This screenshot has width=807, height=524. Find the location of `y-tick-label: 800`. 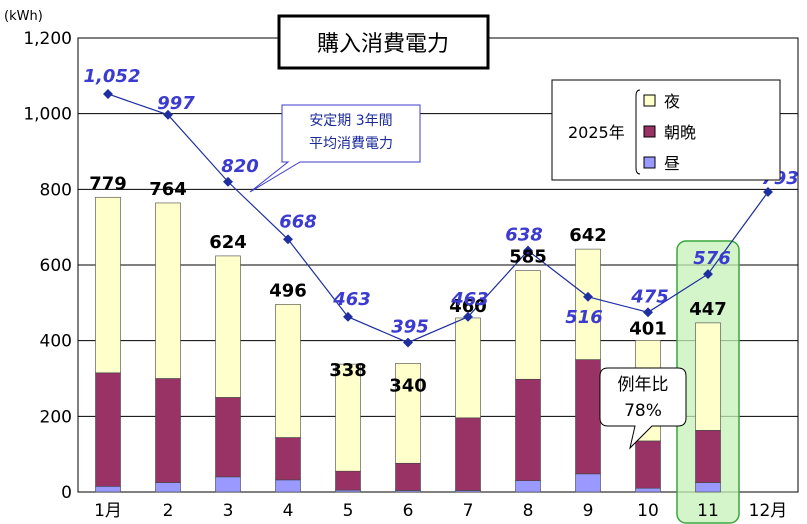

y-tick-label: 800 is located at coordinates (56, 190).